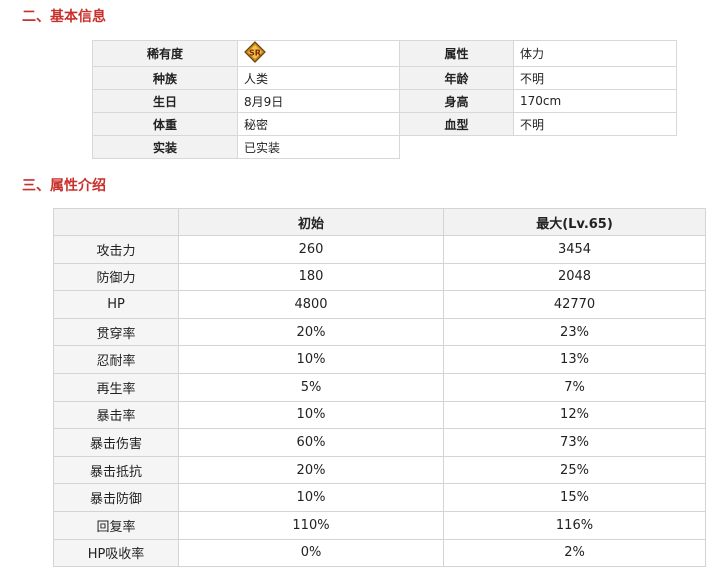 This screenshot has width=723, height=567. Describe the element at coordinates (116, 415) in the screenshot. I see `stat-name: 暴击率` at that location.